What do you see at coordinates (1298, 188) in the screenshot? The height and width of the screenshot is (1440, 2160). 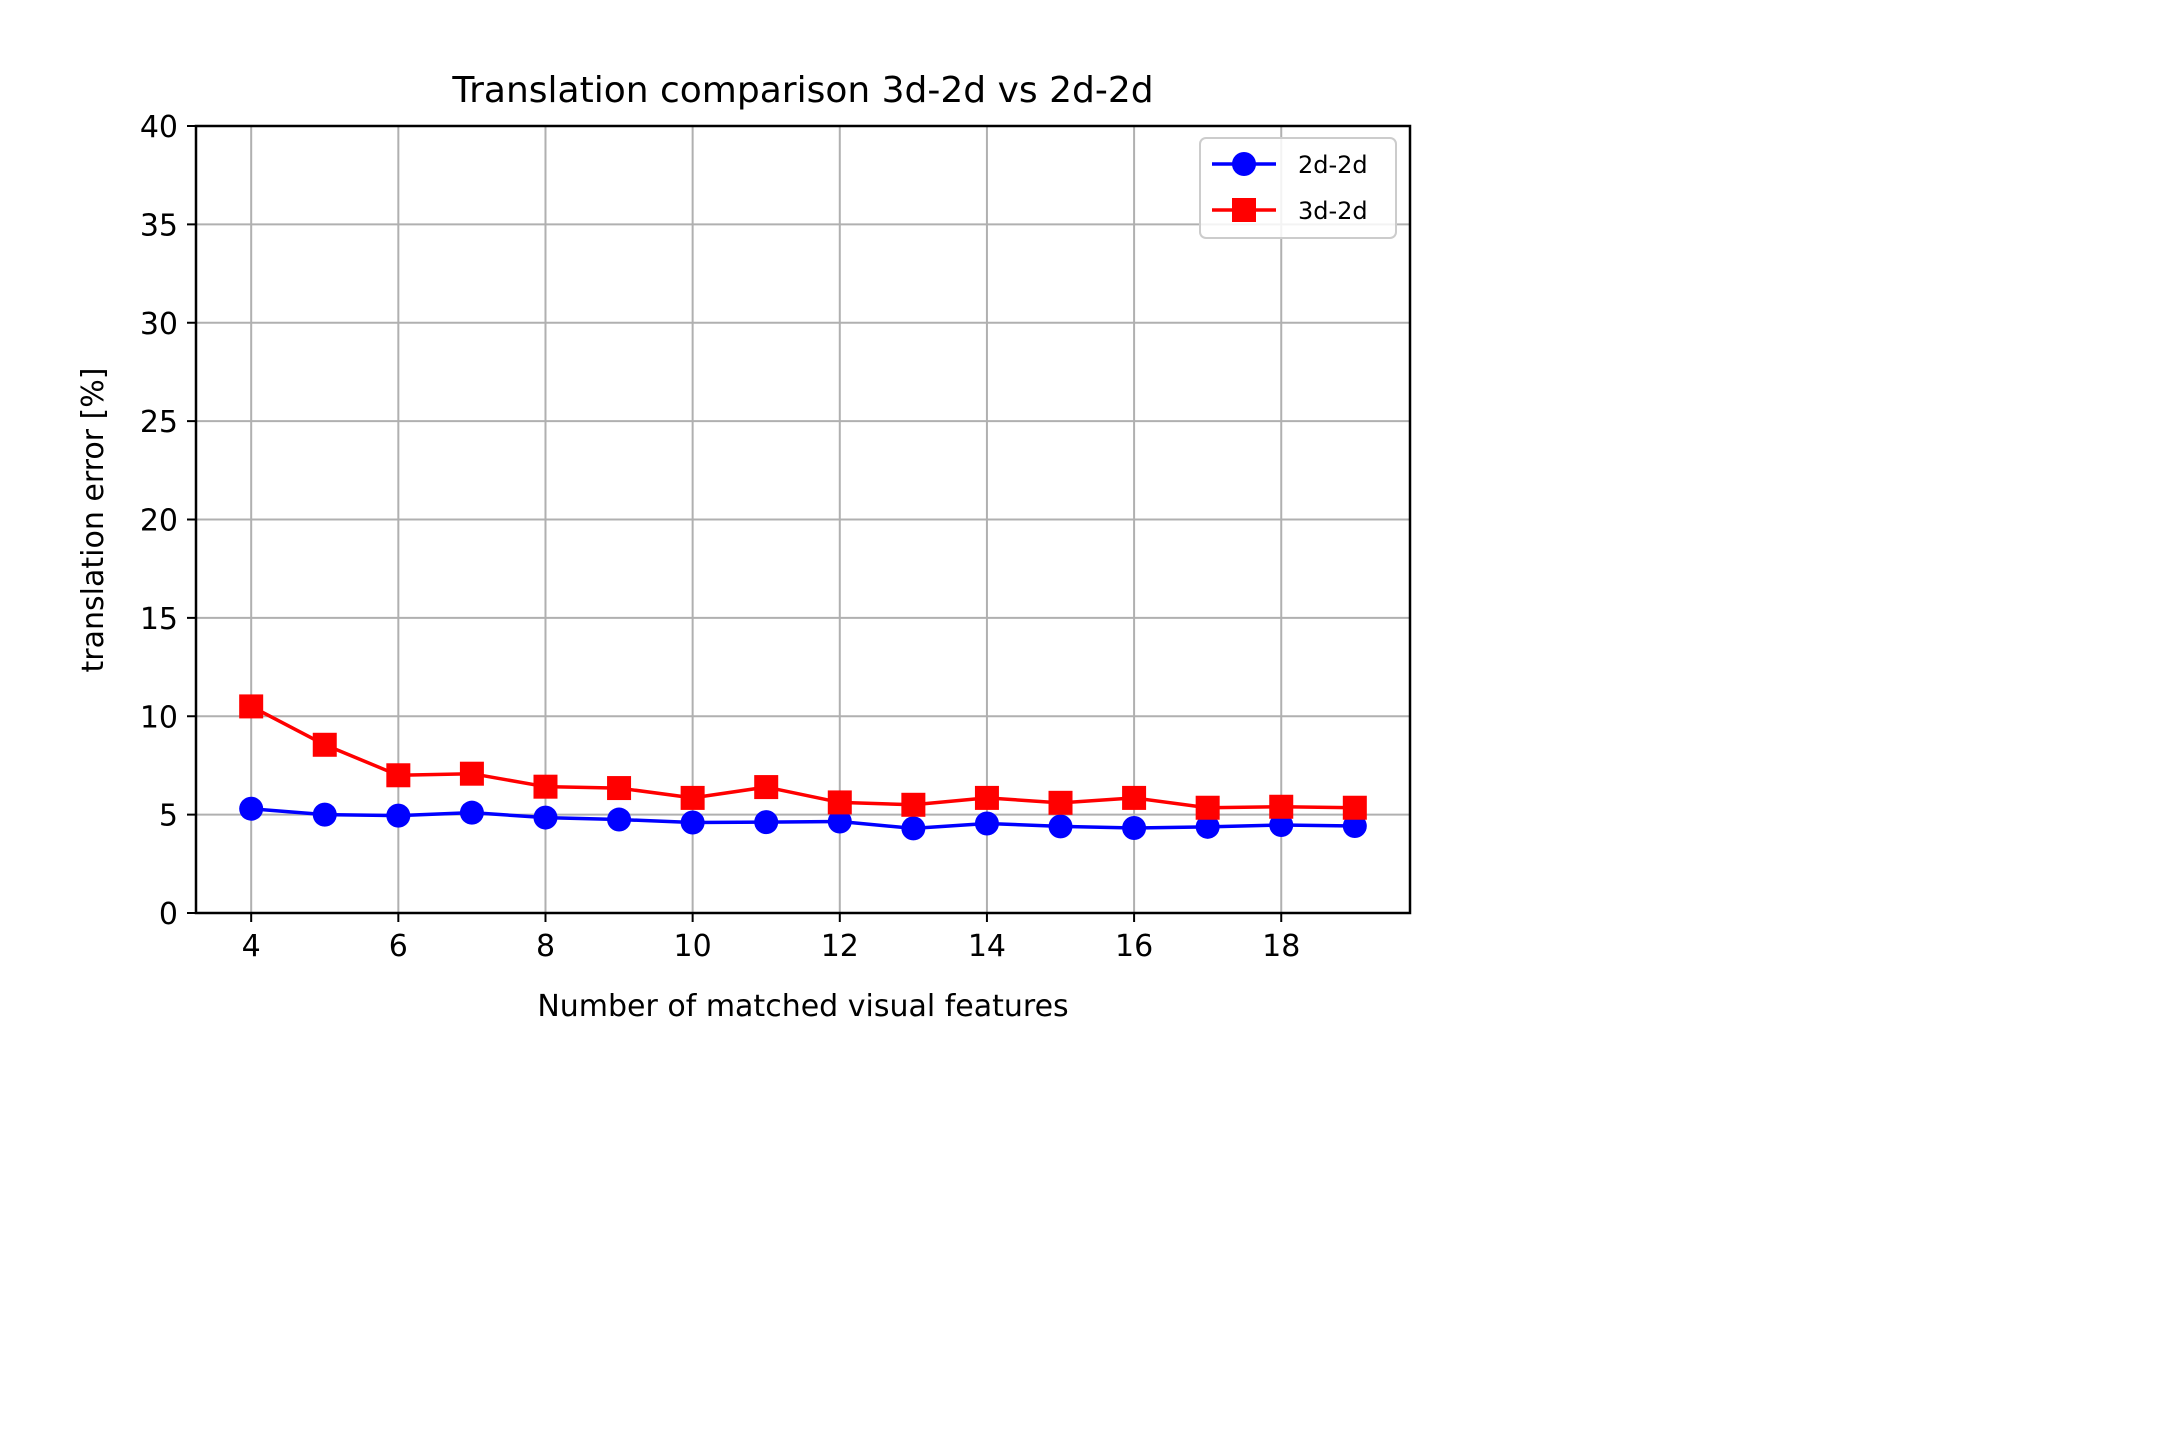 I see `legend: 2d-2d 3d-2d` at bounding box center [1298, 188].